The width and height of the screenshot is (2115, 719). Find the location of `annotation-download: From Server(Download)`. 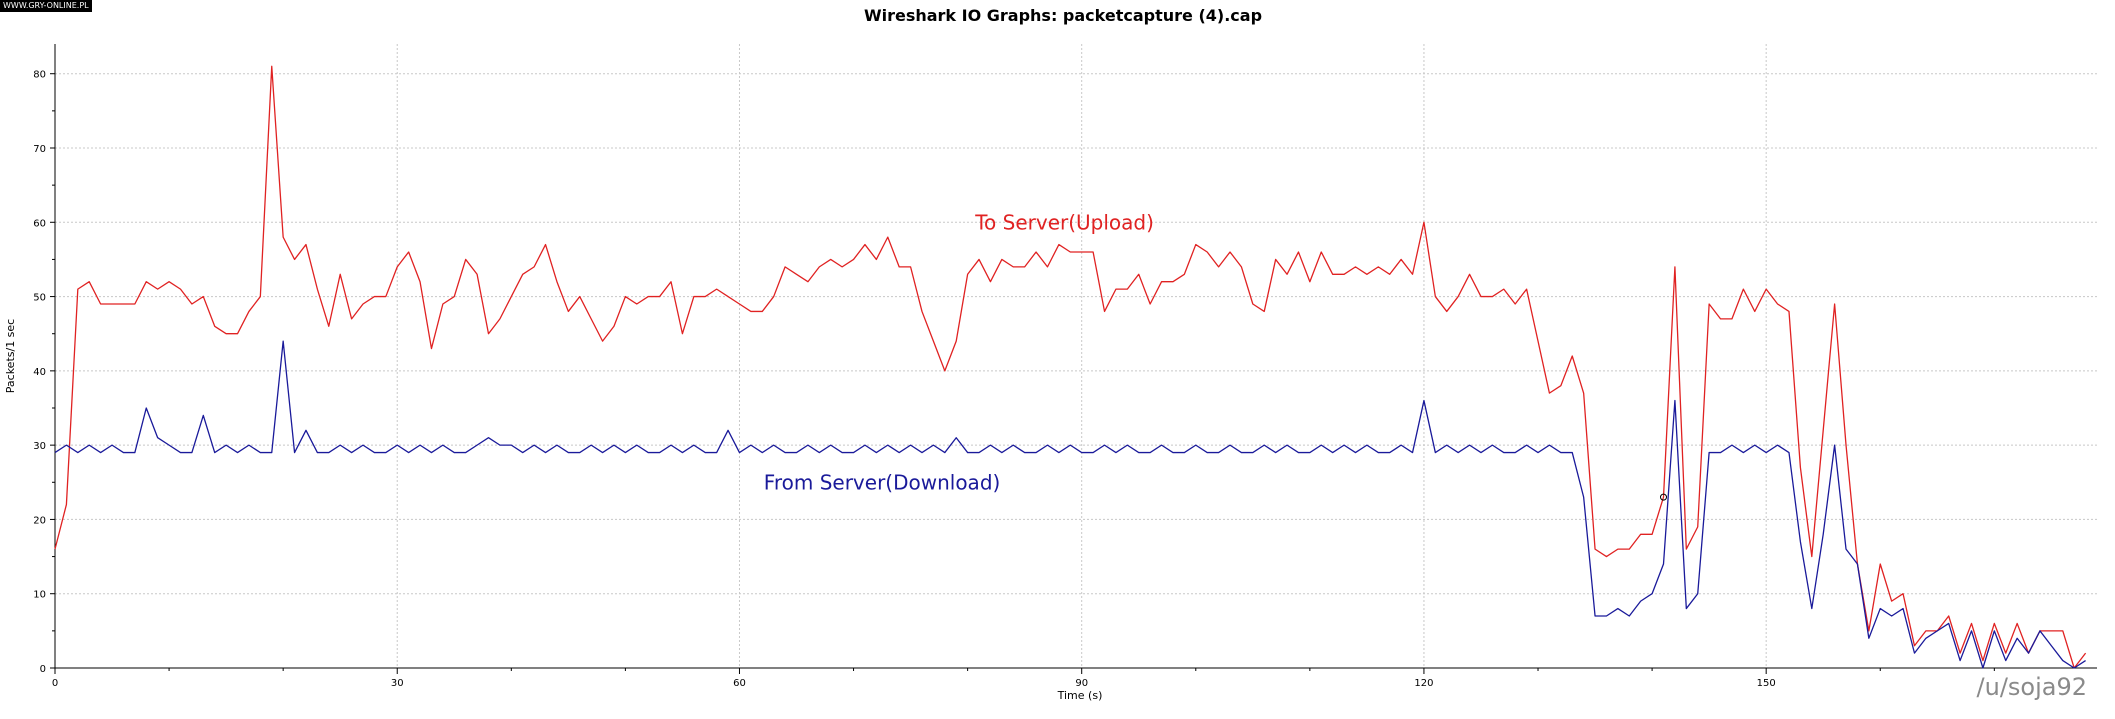

annotation-download: From Server(Download) is located at coordinates (882, 482).